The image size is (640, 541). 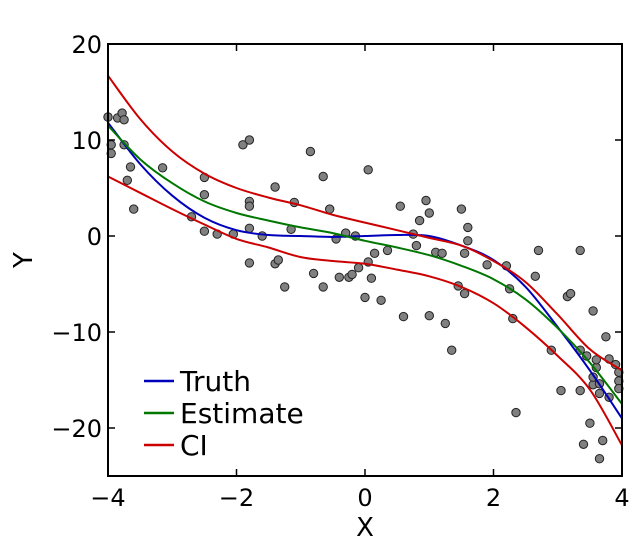 What do you see at coordinates (76, 333) in the screenshot?
I see `y-tick-label: −10` at bounding box center [76, 333].